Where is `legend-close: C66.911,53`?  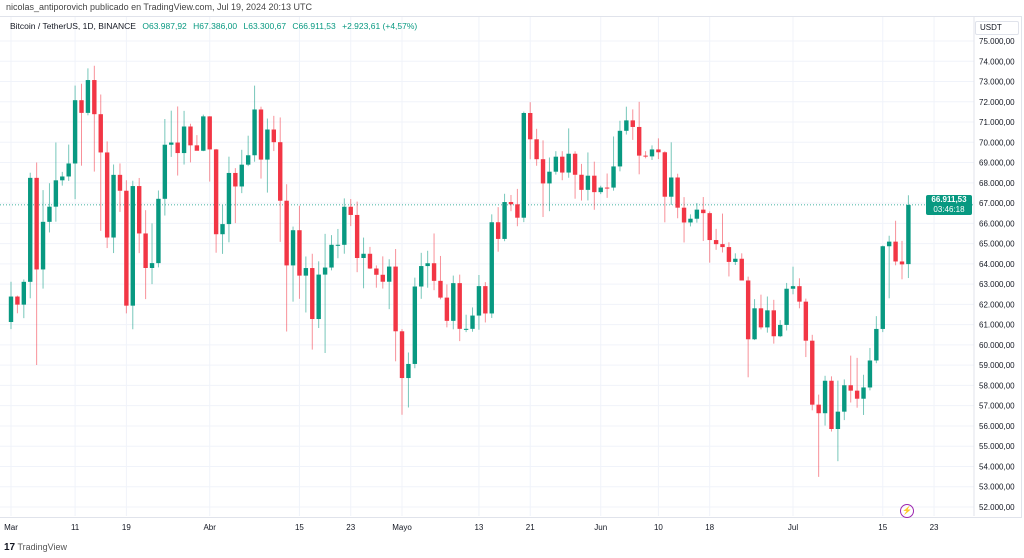 legend-close: C66.911,53 is located at coordinates (314, 26).